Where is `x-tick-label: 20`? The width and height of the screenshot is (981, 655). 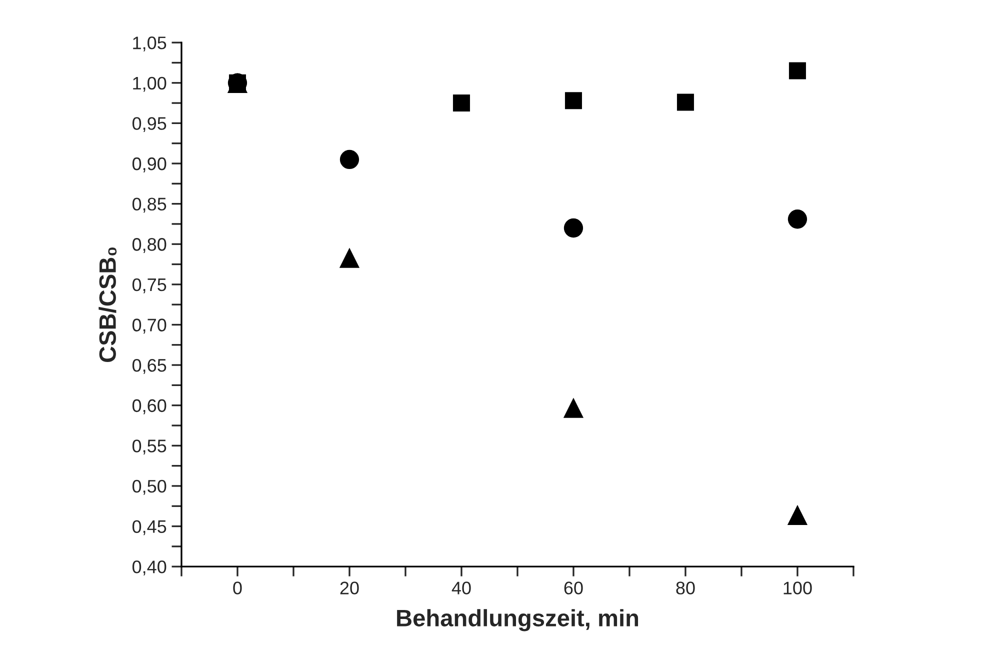
x-tick-label: 20 is located at coordinates (349, 588).